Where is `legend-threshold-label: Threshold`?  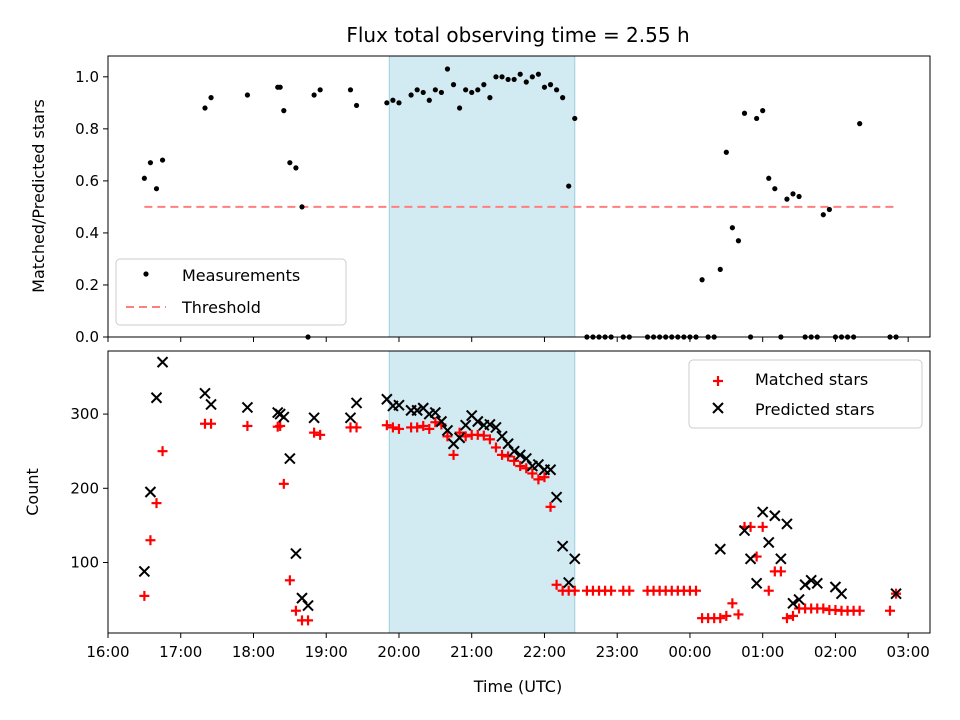 legend-threshold-label: Threshold is located at coordinates (221, 307).